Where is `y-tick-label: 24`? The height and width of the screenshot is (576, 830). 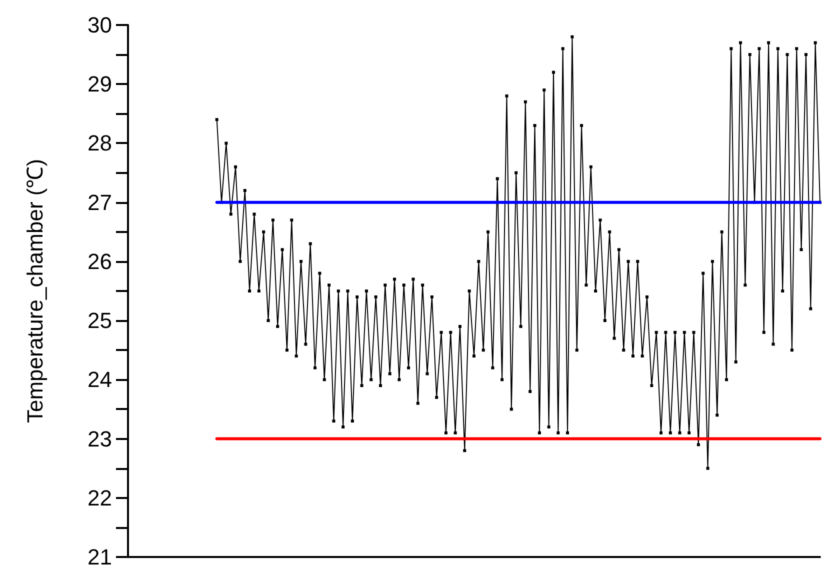 y-tick-label: 24 is located at coordinates (100, 379).